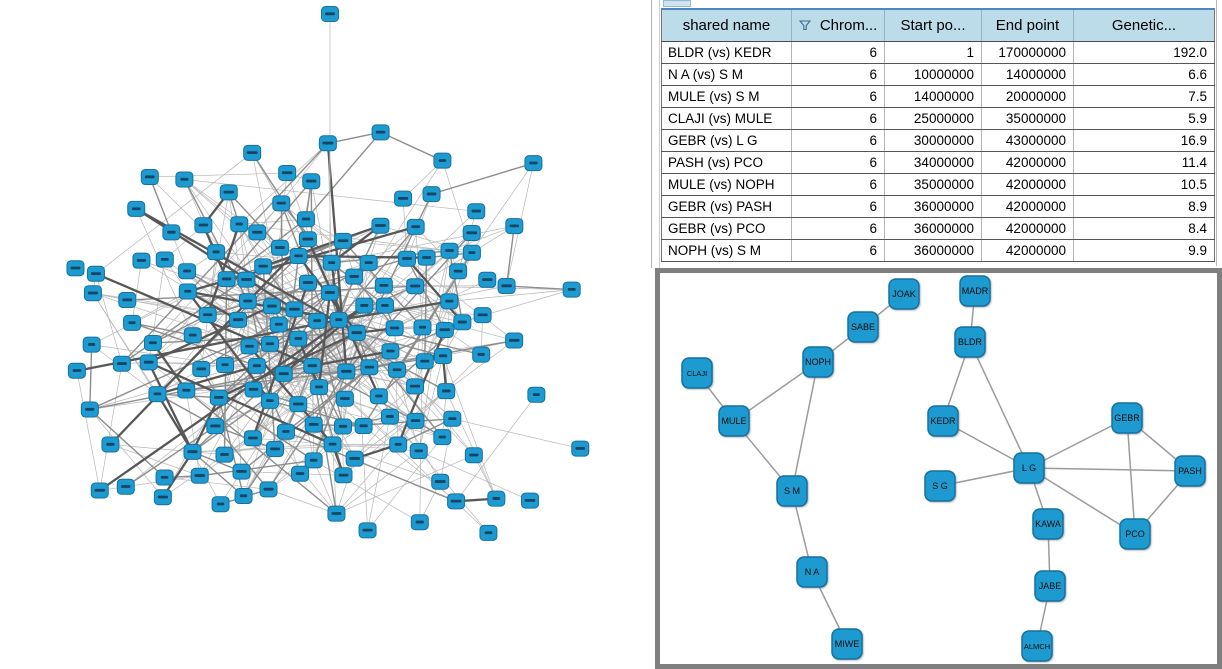  What do you see at coordinates (847, 644) in the screenshot?
I see `network-node-miwe: MIWE` at bounding box center [847, 644].